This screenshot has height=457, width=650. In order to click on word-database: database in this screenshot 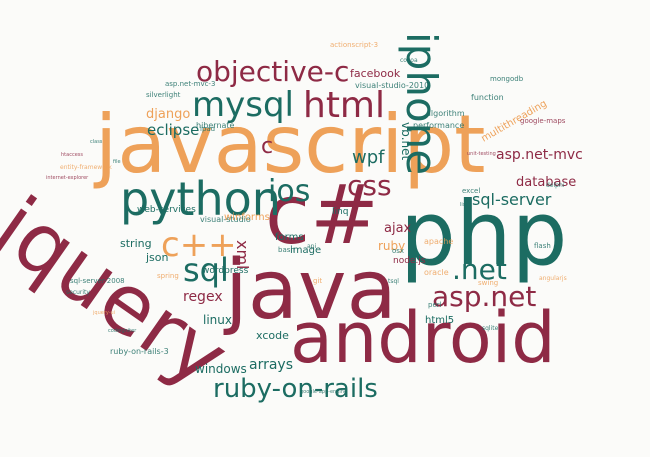, I will do `click(546, 182)`.